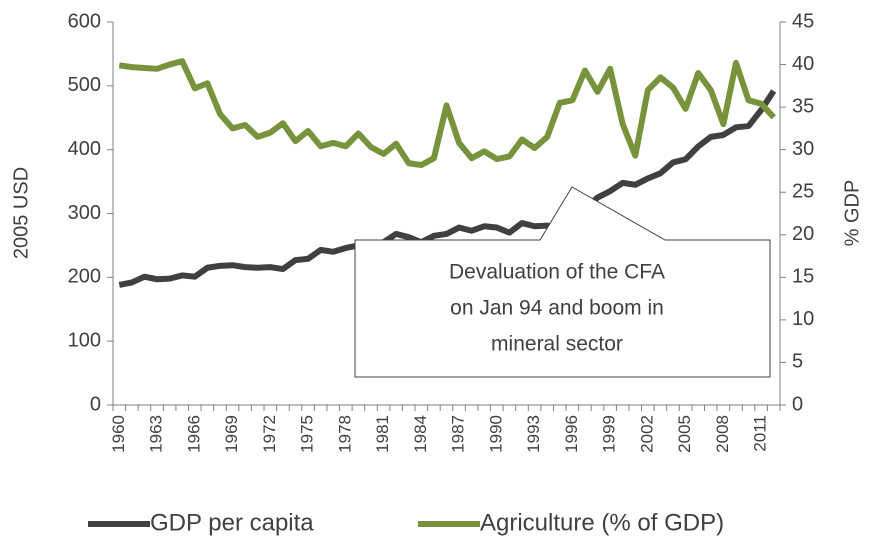 The image size is (869, 548). Describe the element at coordinates (803, 192) in the screenshot. I see `y2-tick-label: 25` at that location.